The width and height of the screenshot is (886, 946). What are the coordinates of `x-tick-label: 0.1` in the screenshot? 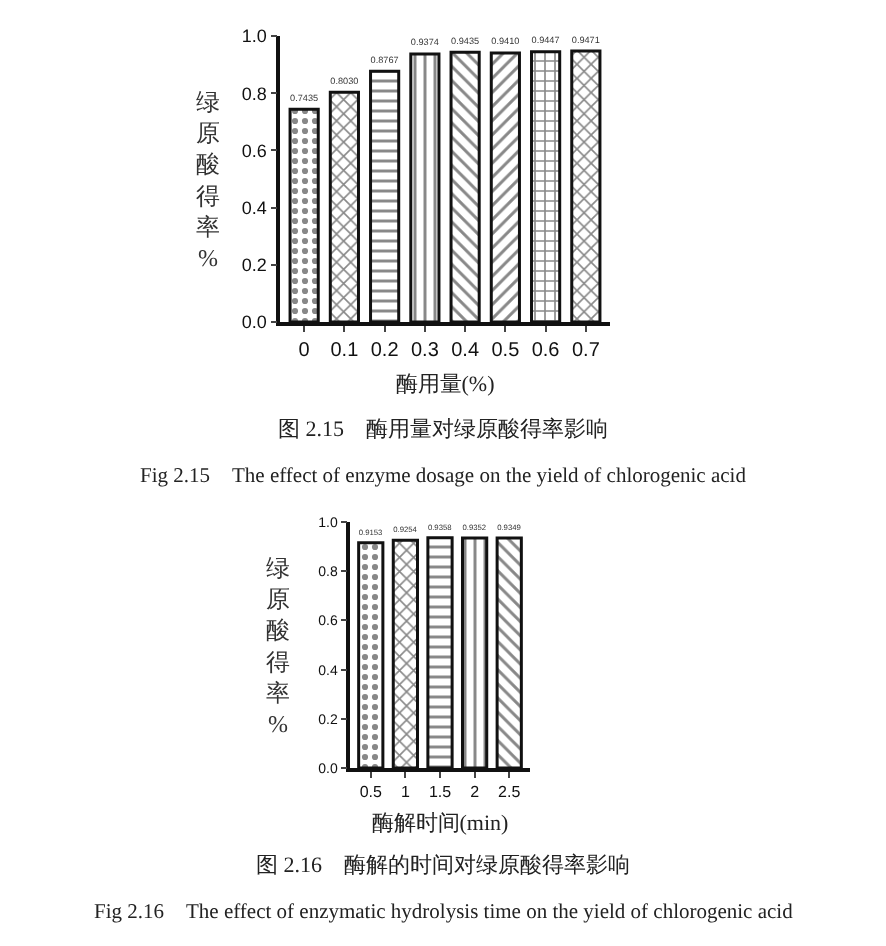 It's located at (345, 350).